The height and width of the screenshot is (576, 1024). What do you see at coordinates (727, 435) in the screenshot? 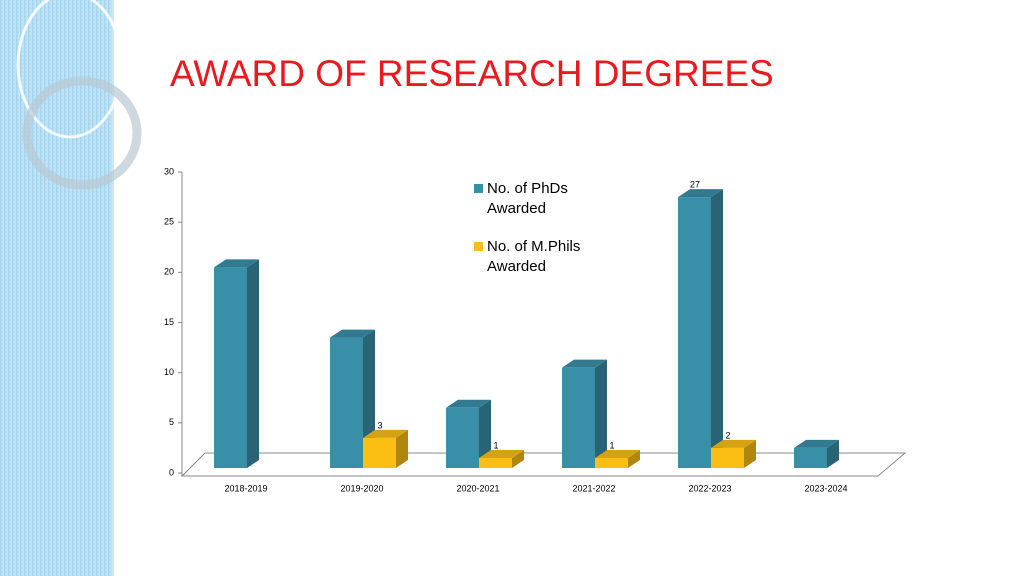
I see `data-label: 2` at bounding box center [727, 435].